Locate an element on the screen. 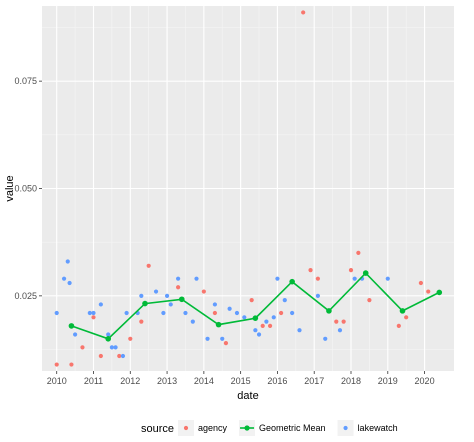  y-tick-label: 0.025 is located at coordinates (25, 296).